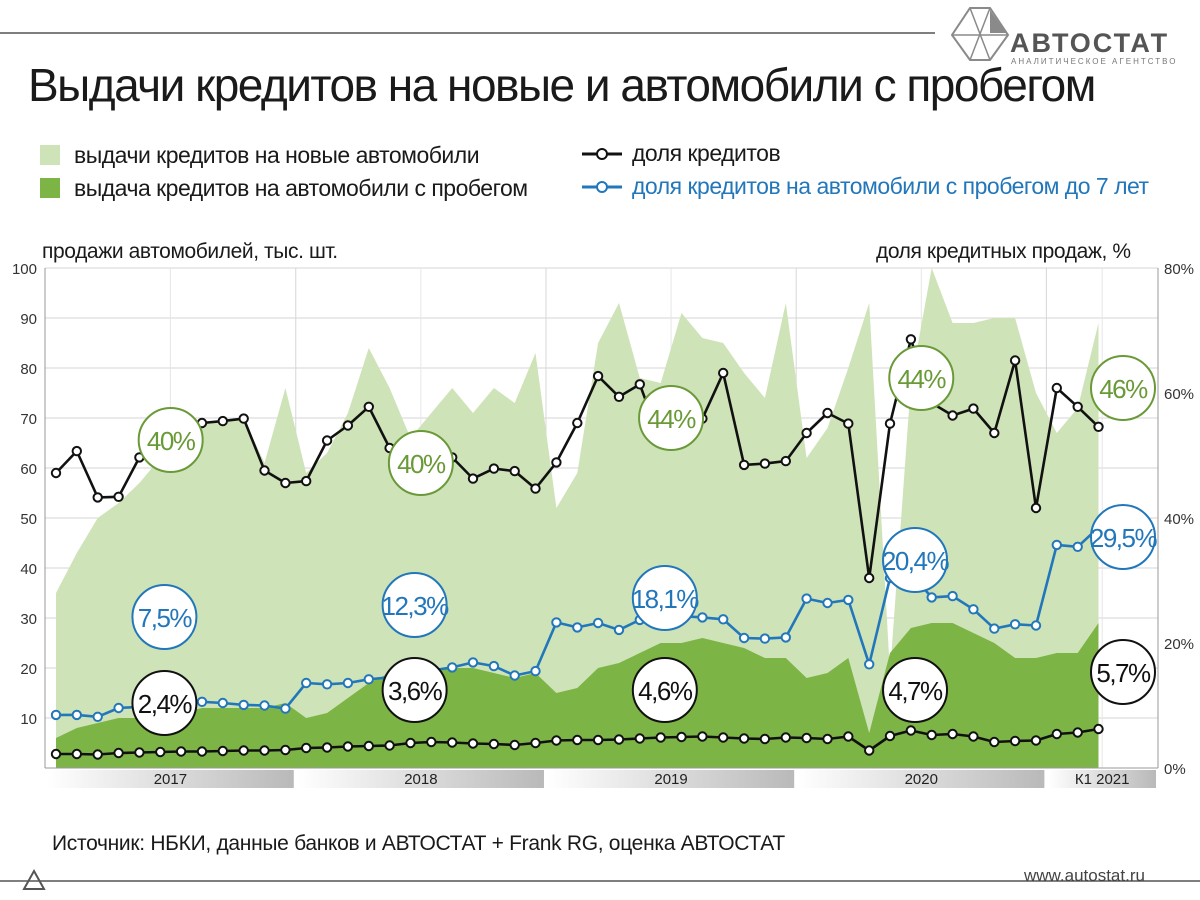  Describe the element at coordinates (1003, 251) in the screenshot. I see `right-axis-title: доля кредитных продаж, %` at that location.